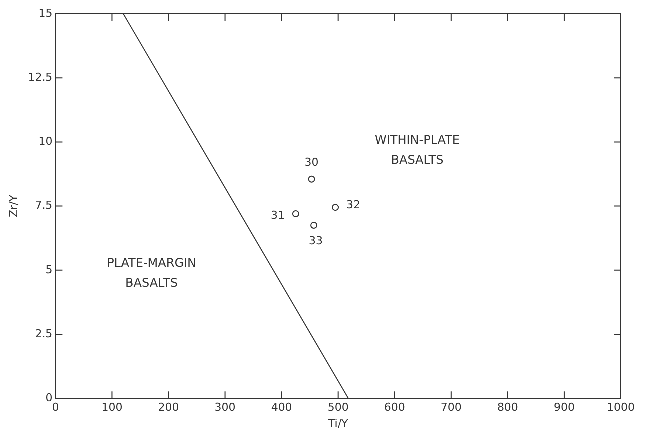  Describe the element at coordinates (621, 407) in the screenshot. I see `x-tick-label: 1000` at that location.